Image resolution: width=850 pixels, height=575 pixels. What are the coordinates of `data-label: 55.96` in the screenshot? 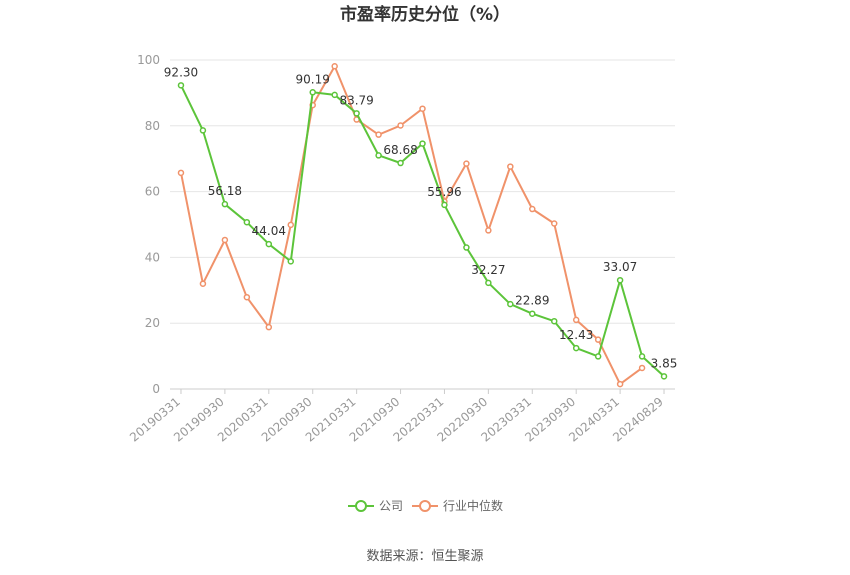 It's located at (444, 192).